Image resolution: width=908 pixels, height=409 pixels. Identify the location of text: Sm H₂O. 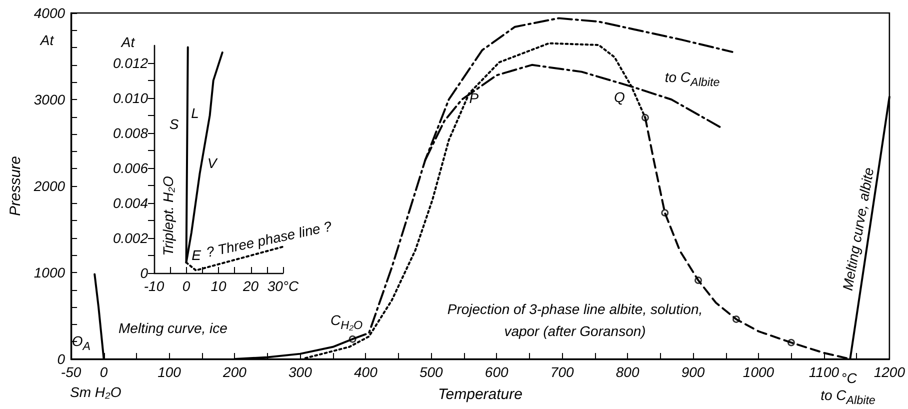
(96, 392).